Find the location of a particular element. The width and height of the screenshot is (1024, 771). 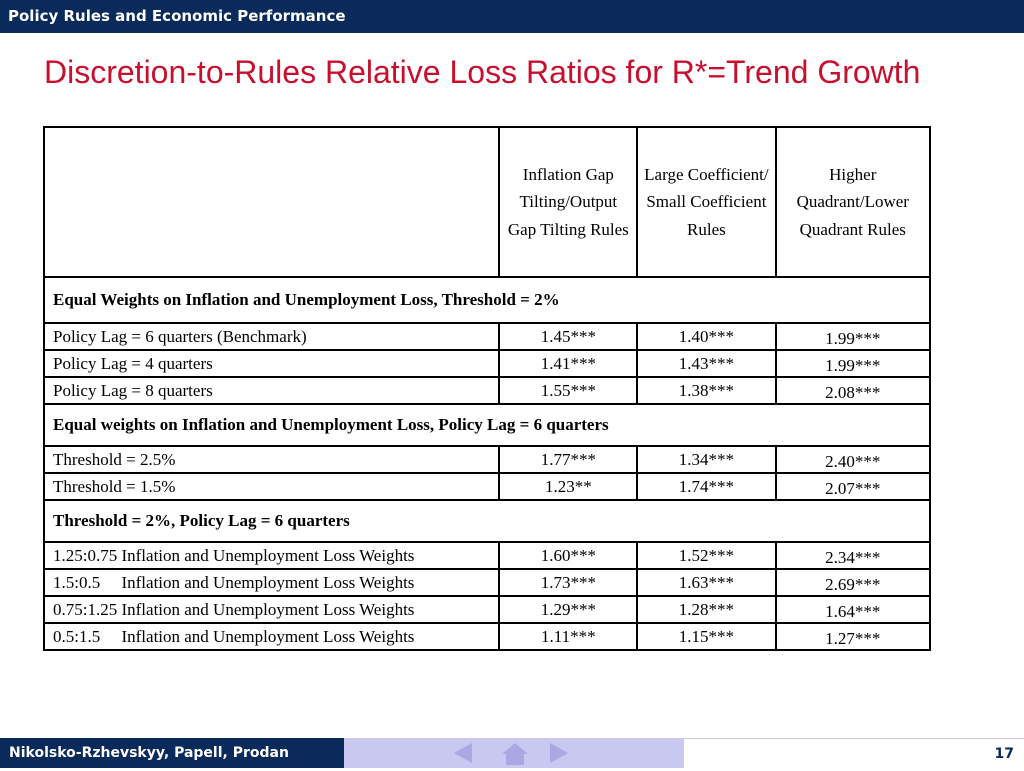

header-title: Policy Rules and Economic Performance is located at coordinates (177, 16).